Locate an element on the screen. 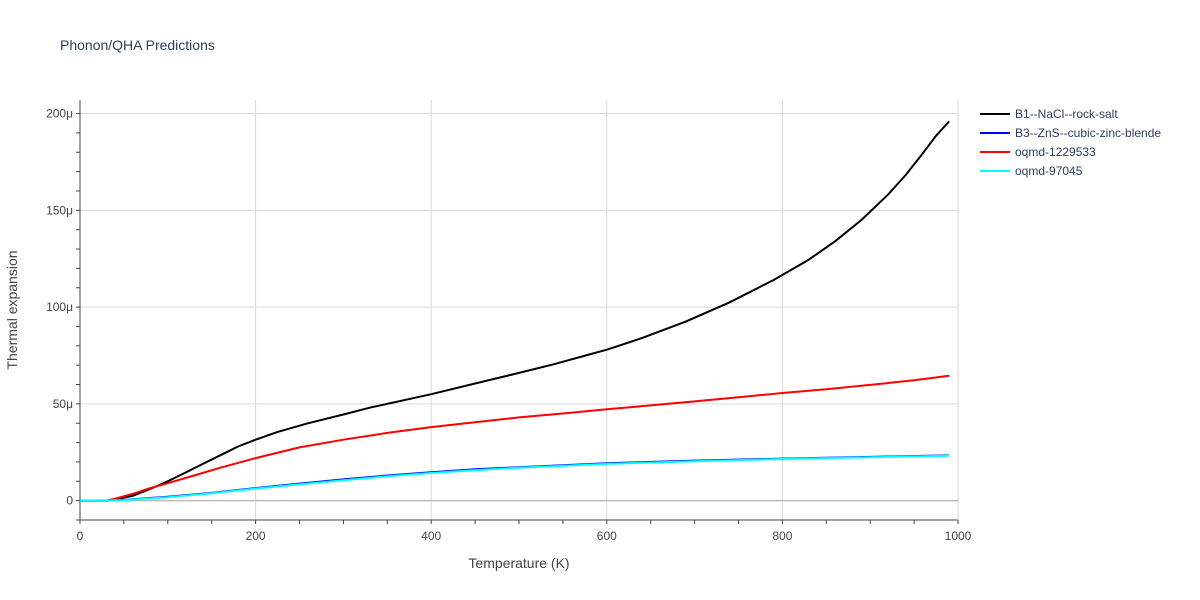 This screenshot has width=1200, height=600. legend-label: oqmd-1229533 is located at coordinates (1055, 152).